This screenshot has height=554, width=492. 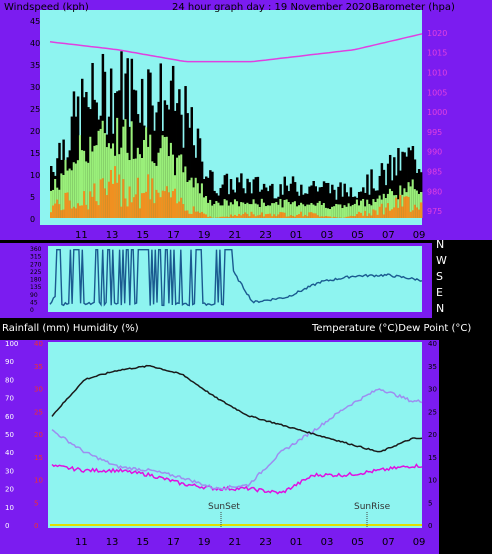 I want to click on direction-y-tick: 0, so click(x=32, y=310).